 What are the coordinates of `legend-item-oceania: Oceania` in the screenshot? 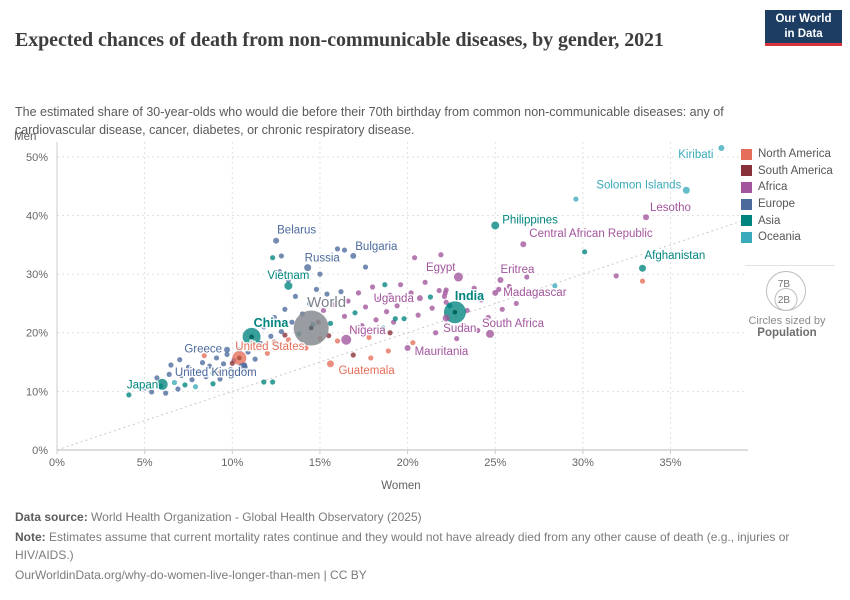 It's located at (793, 237).